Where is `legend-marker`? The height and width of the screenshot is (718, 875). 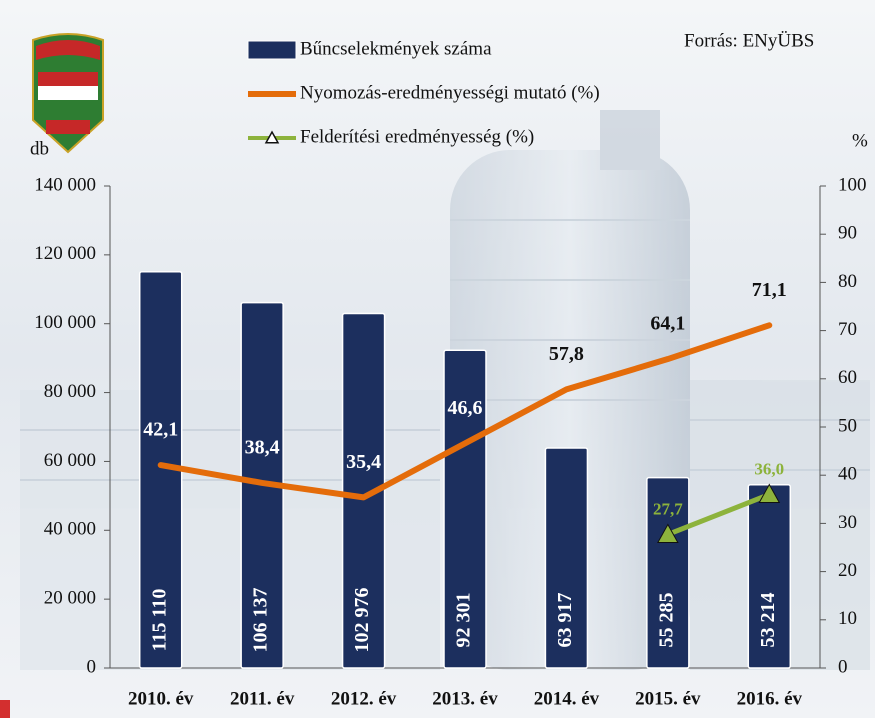
legend-marker is located at coordinates (272, 137).